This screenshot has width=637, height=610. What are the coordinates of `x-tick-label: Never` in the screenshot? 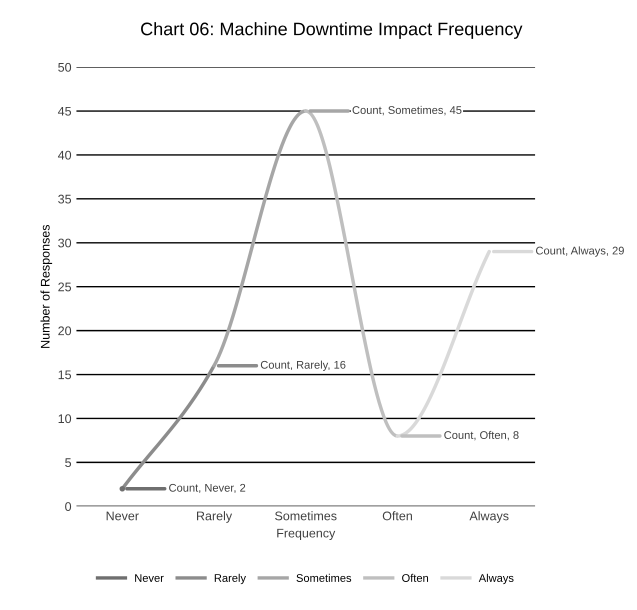 It's located at (122, 516).